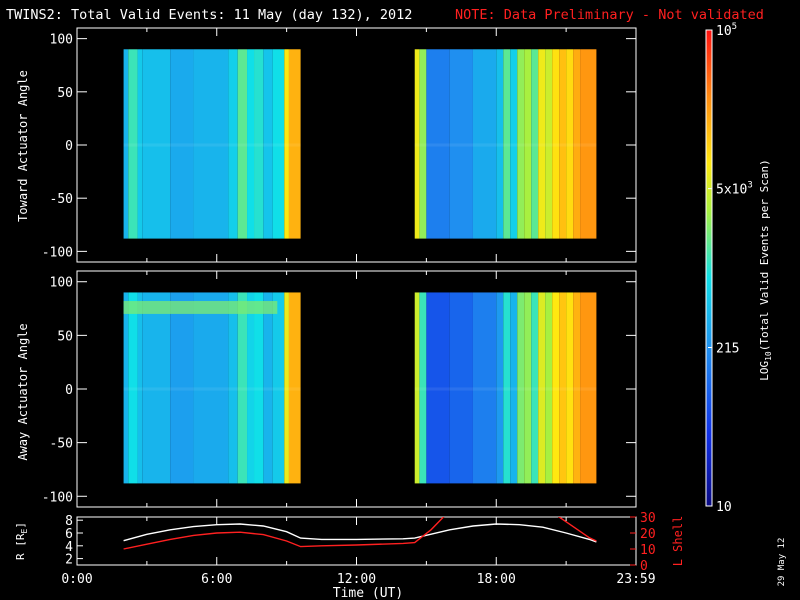  Describe the element at coordinates (69, 534) in the screenshot. I see `orbit-ytick-left-label: 6` at that location.